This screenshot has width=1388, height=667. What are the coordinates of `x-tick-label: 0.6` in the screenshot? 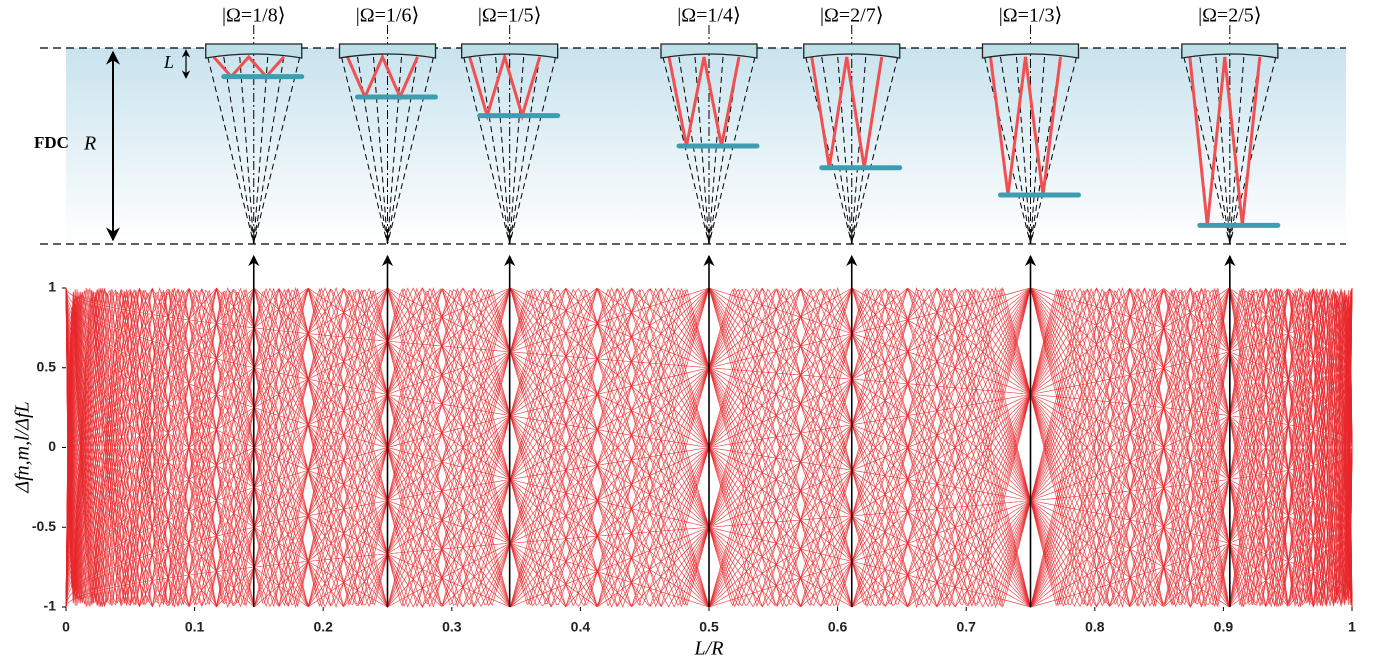 It's located at (838, 627).